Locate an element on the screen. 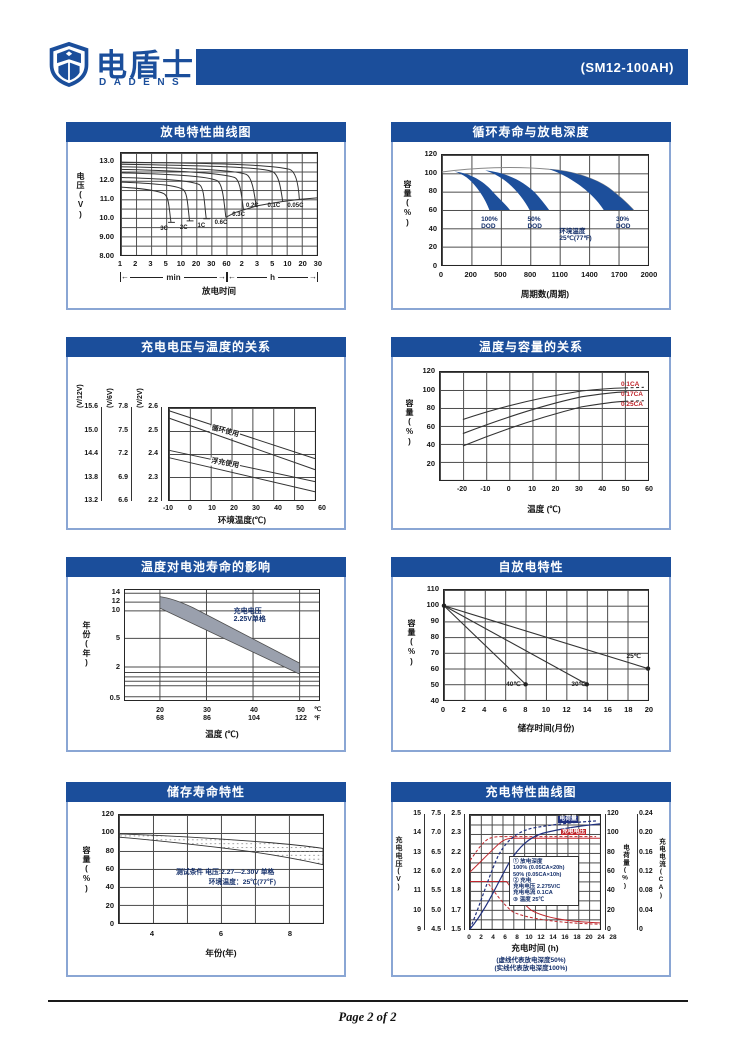  x-unit-h: h is located at coordinates (272, 277).